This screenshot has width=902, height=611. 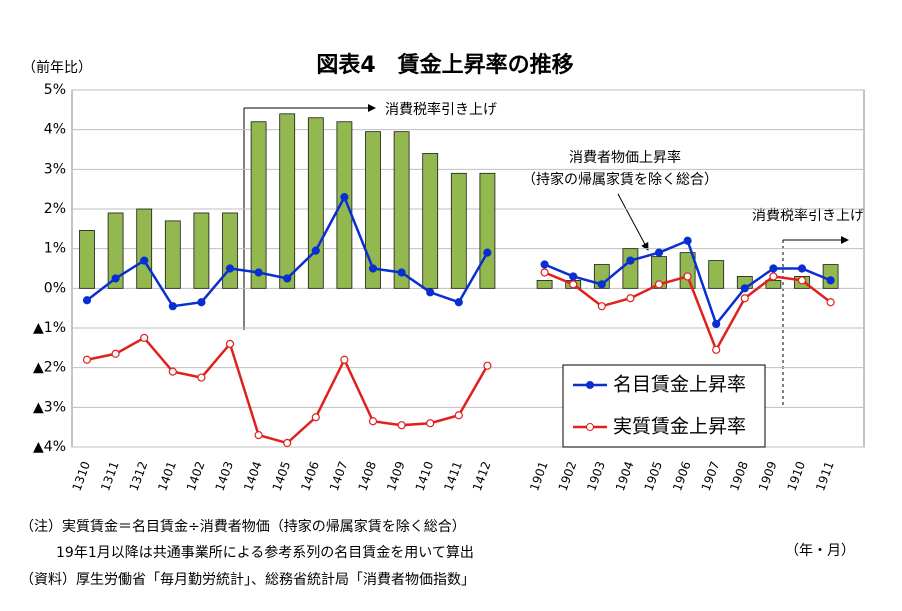 I want to click on chart-title: 図表4 賃金上昇率の推移, so click(x=444, y=65).